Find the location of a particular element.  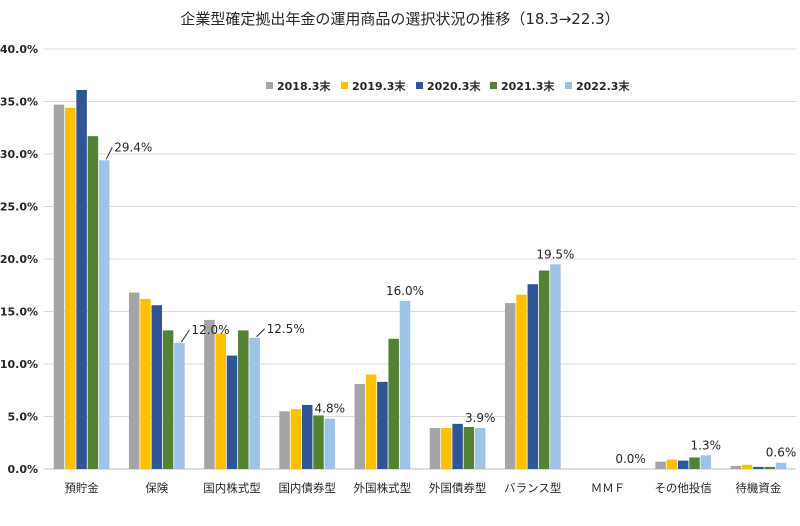

bar-2021.3末-バランス型 is located at coordinates (544, 369).